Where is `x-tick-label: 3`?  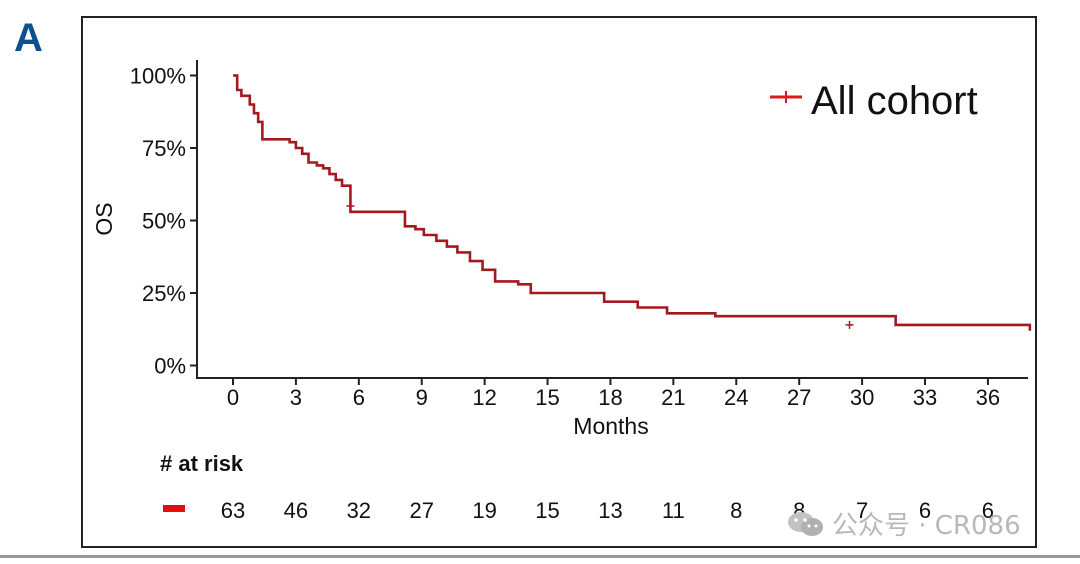 x-tick-label: 3 is located at coordinates (296, 397).